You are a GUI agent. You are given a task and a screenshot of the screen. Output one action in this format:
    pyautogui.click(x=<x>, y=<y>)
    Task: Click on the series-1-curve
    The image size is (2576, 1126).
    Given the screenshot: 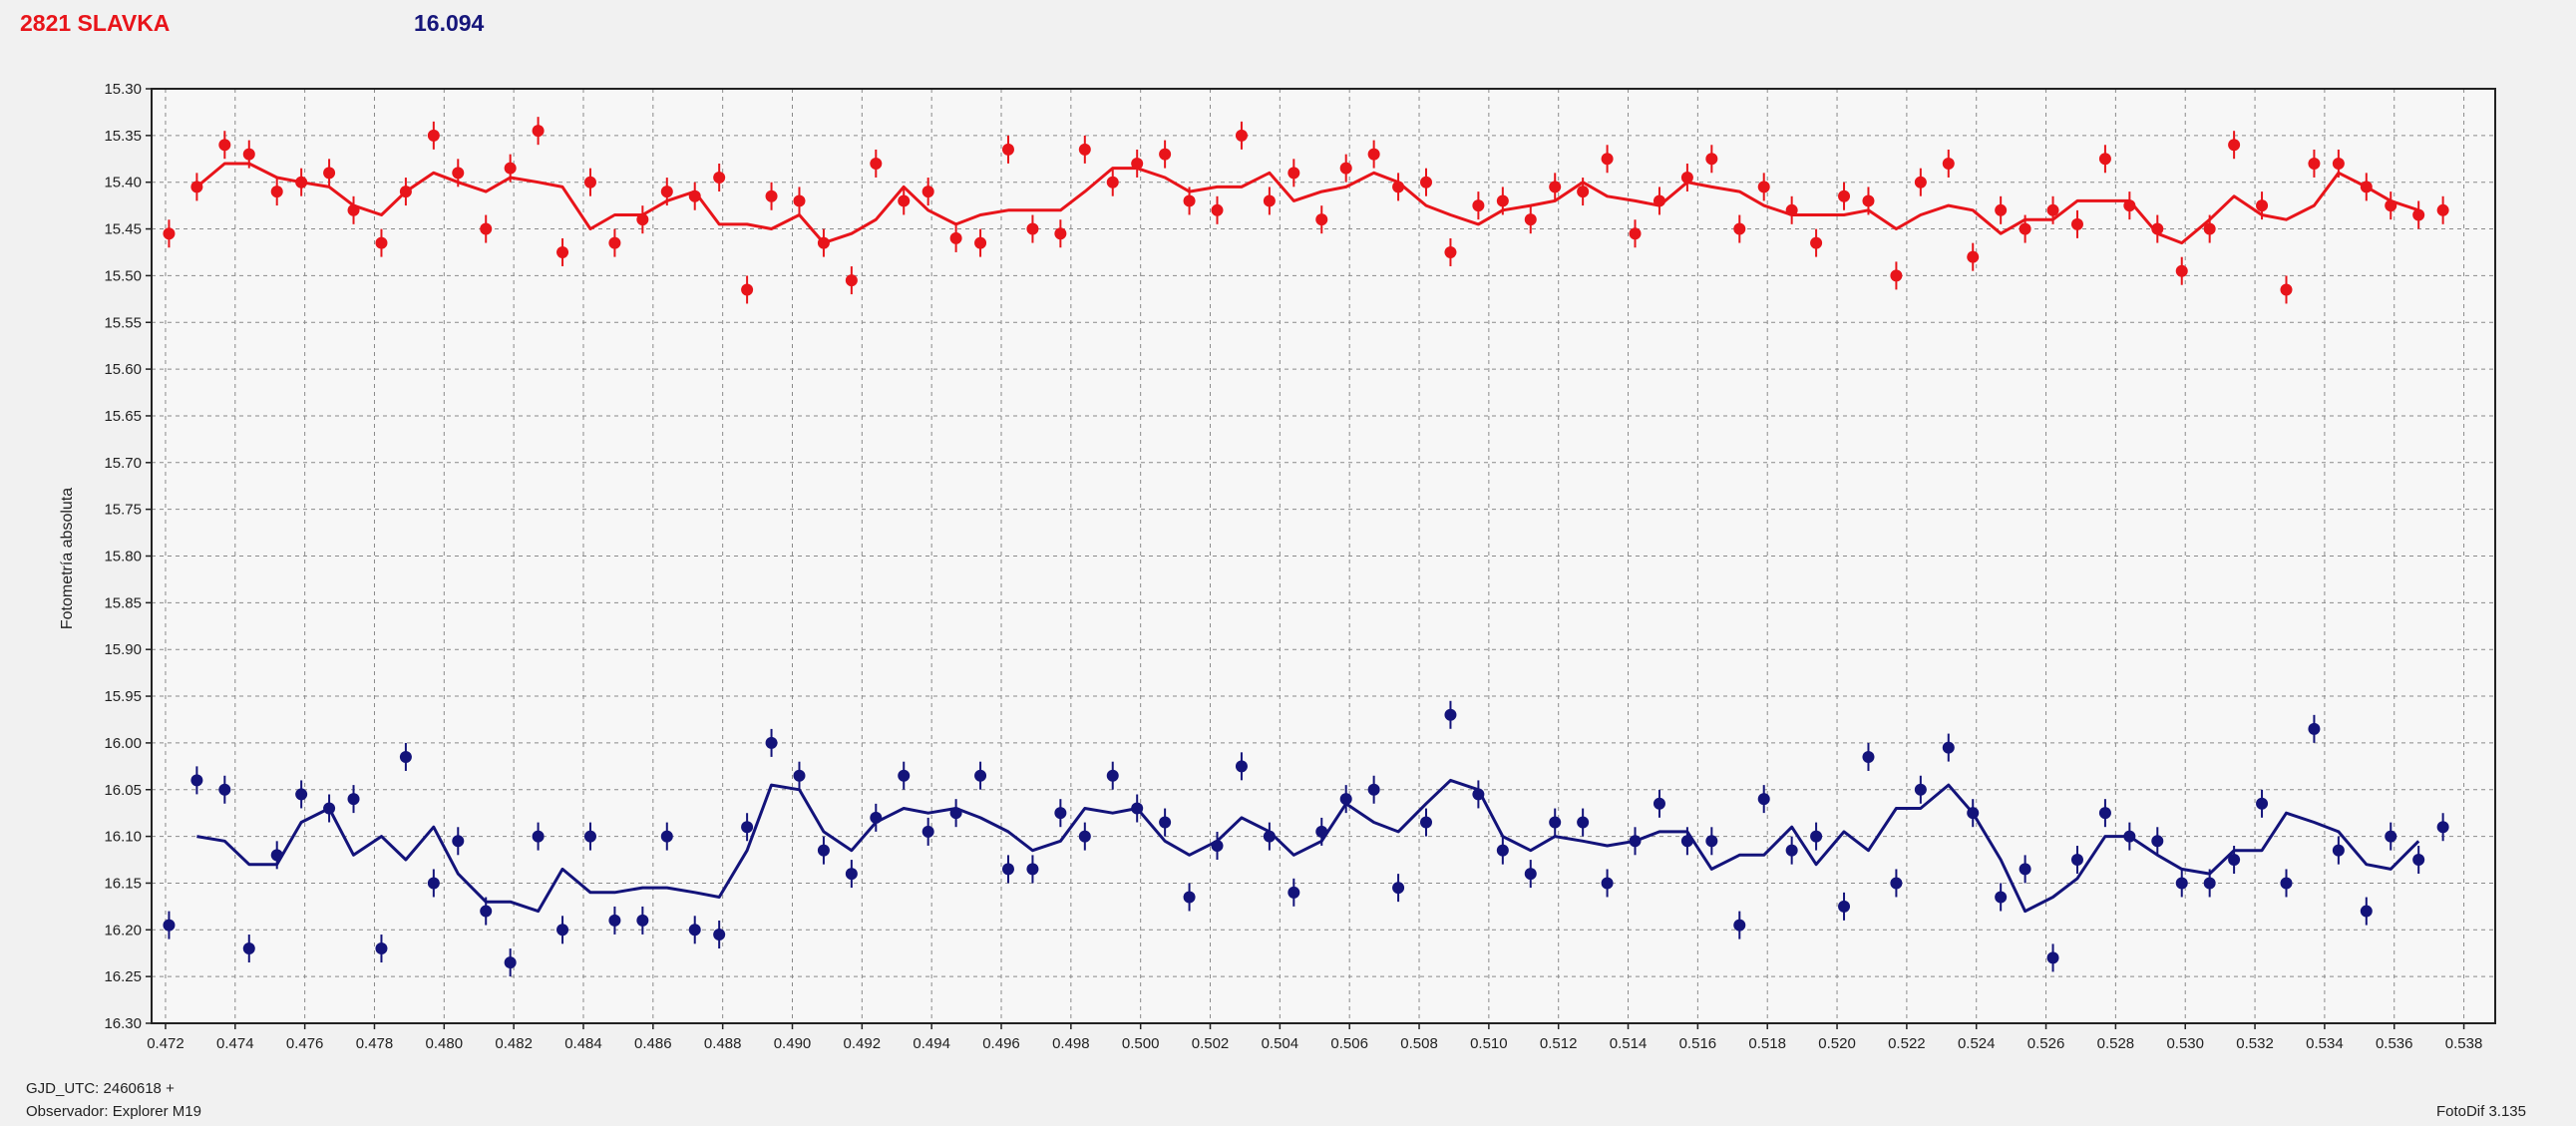 What is the action you would take?
    pyautogui.click(x=1308, y=846)
    